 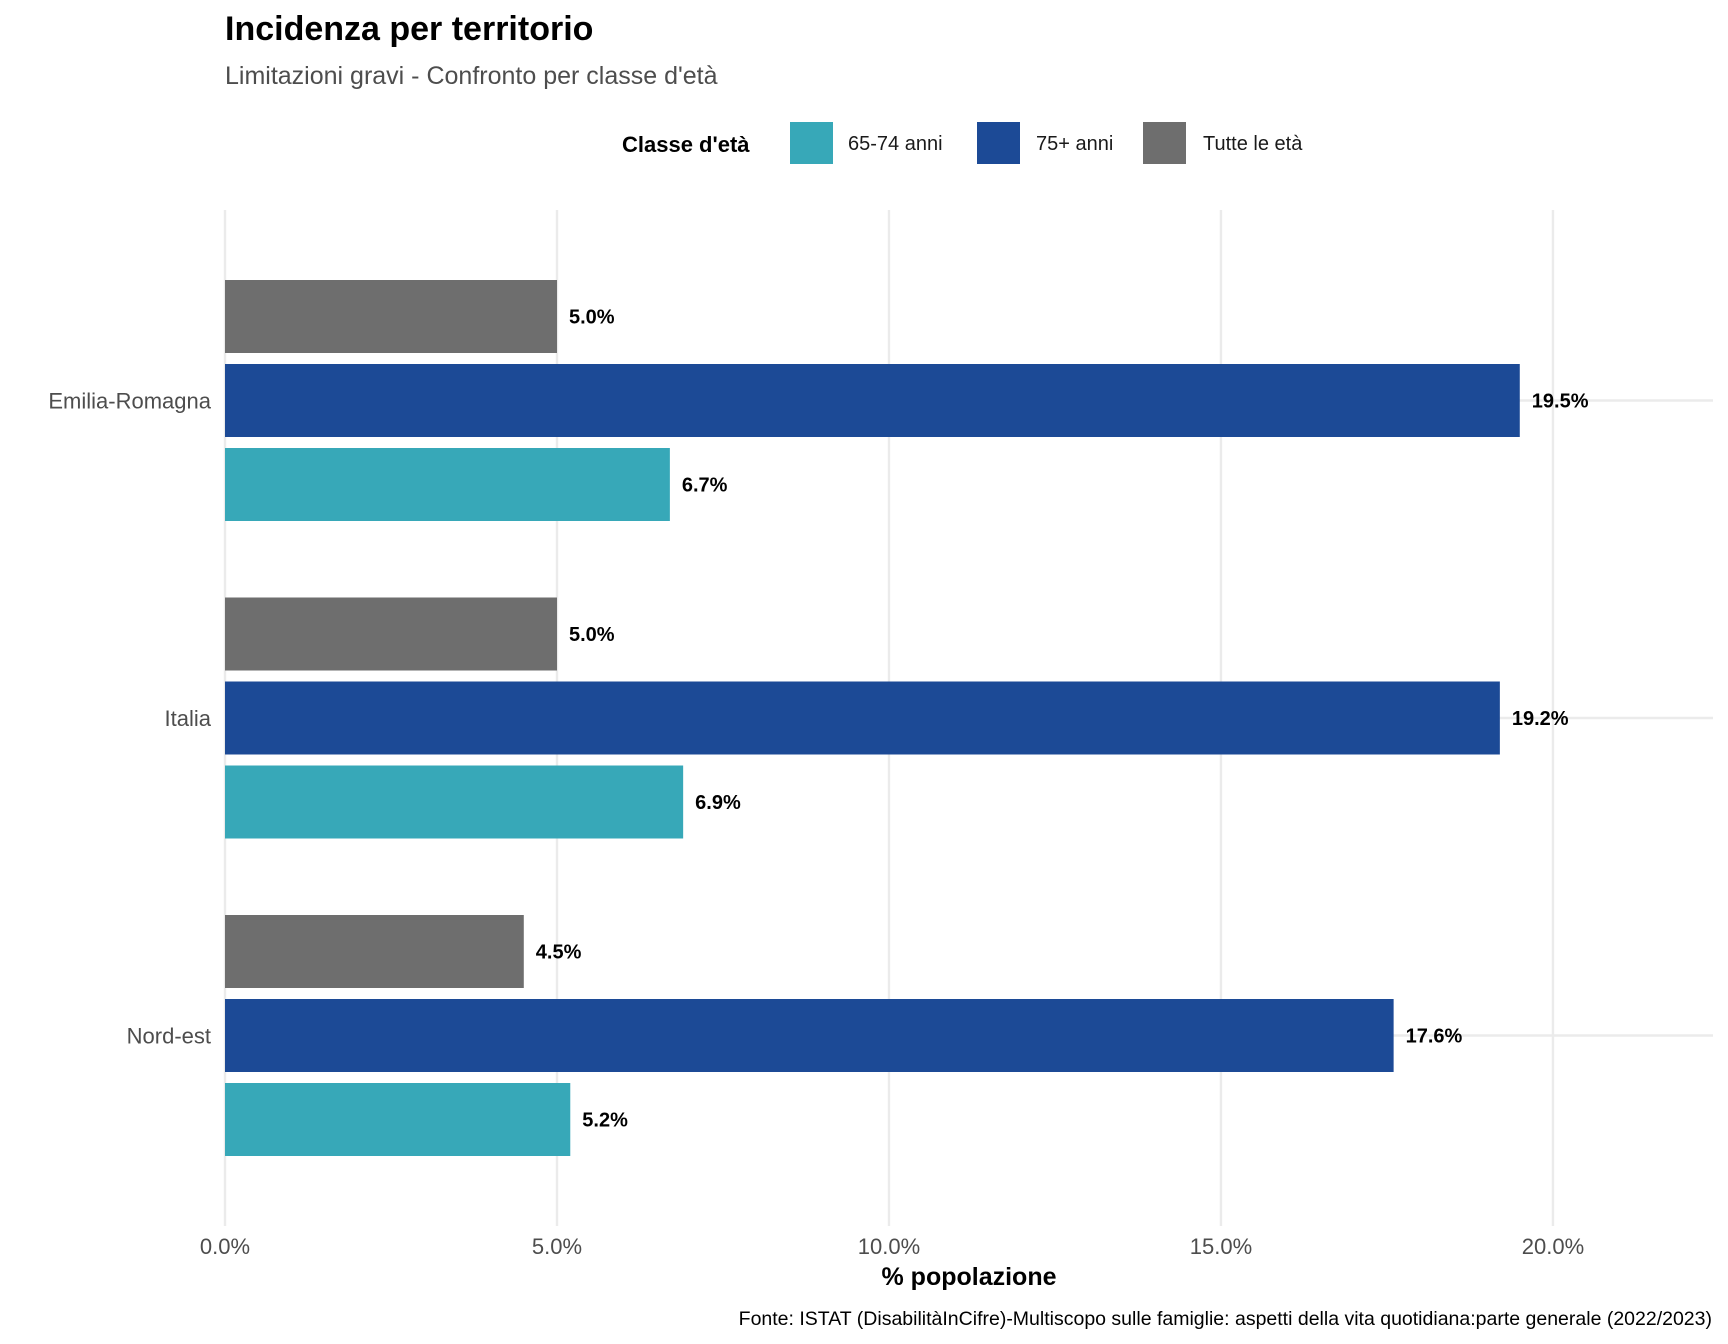 What do you see at coordinates (705, 486) in the screenshot?
I see `data-label-emilia-romagna-65-74-anni: 6.7%` at bounding box center [705, 486].